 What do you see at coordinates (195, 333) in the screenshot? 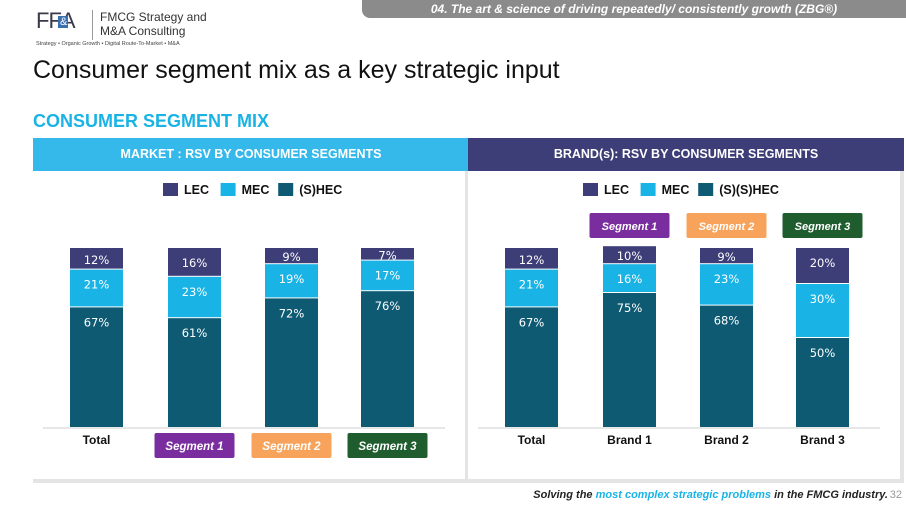
I see `data-label: 61%` at bounding box center [195, 333].